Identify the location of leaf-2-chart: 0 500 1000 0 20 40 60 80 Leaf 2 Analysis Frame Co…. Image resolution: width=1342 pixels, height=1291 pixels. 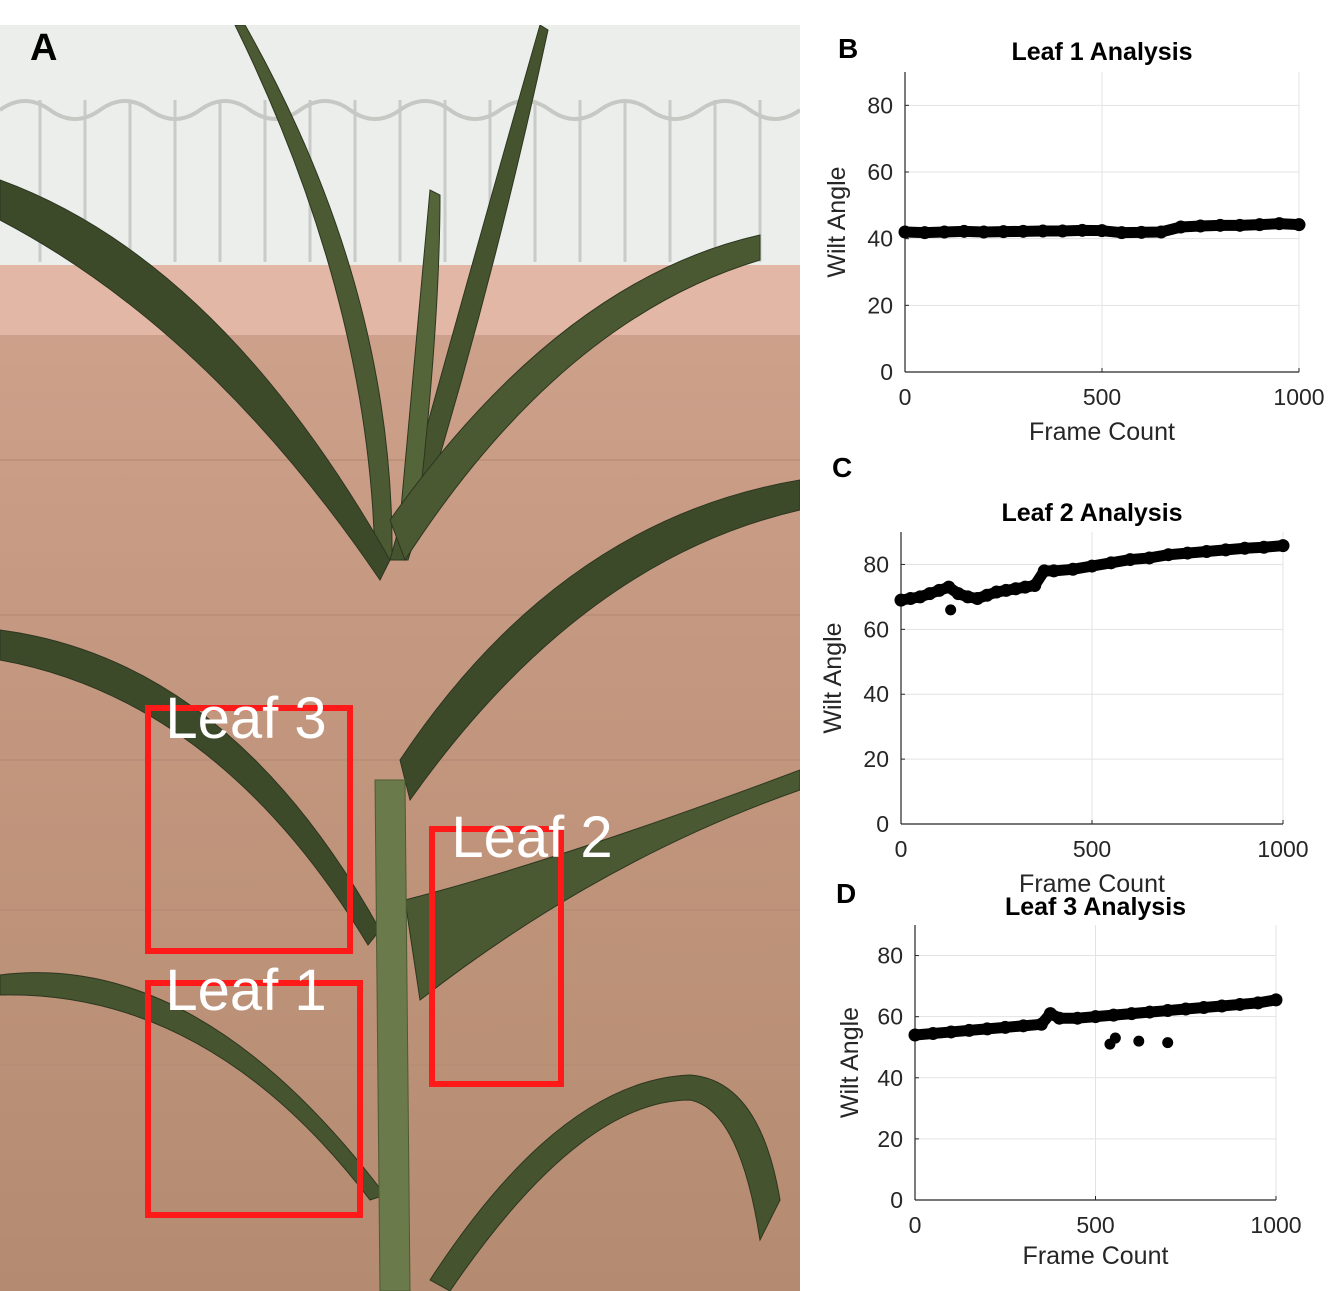
(1064, 698).